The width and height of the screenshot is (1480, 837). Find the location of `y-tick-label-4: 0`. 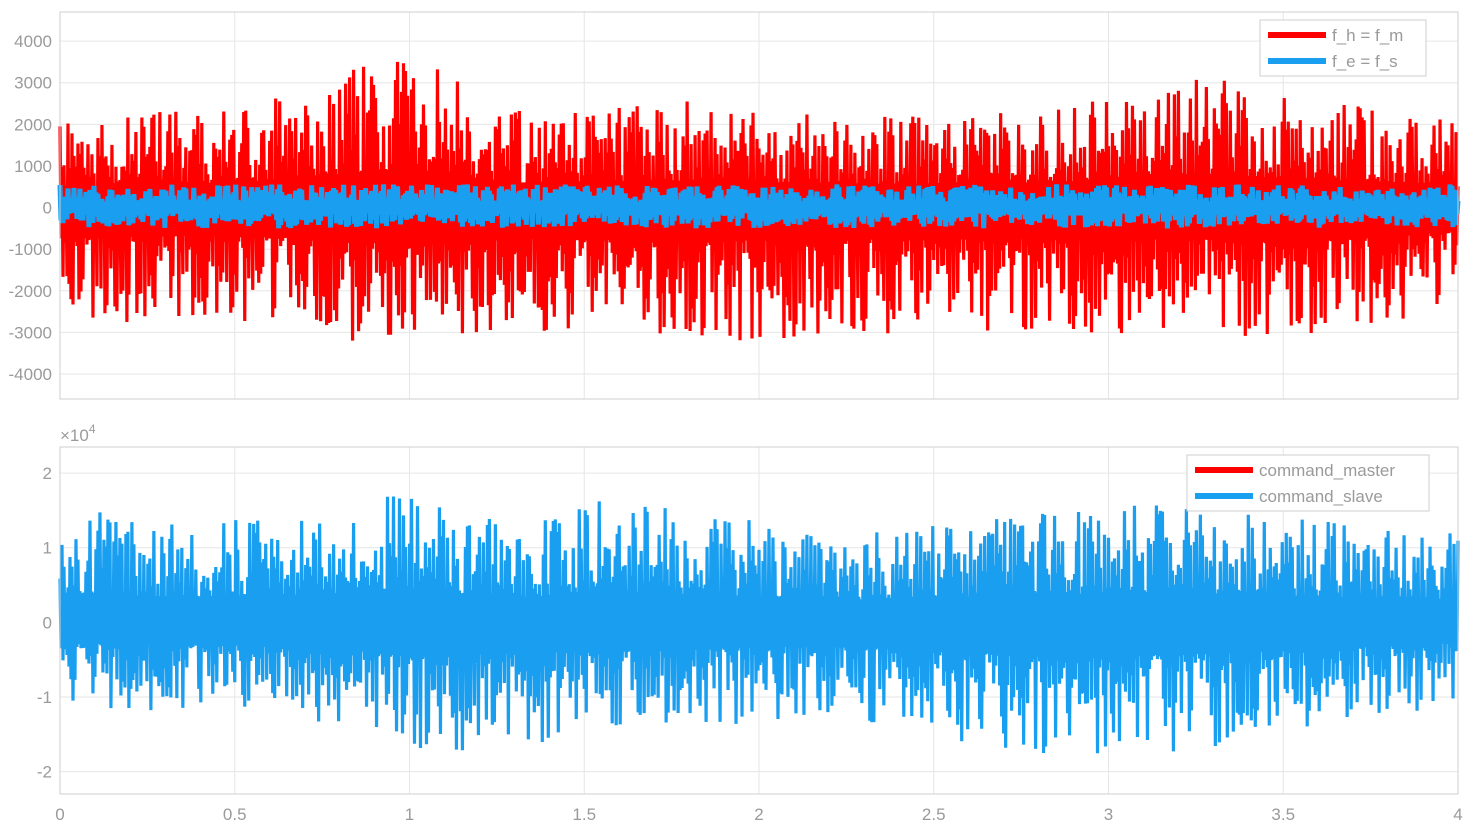

y-tick-label-4: 0 is located at coordinates (47, 208).